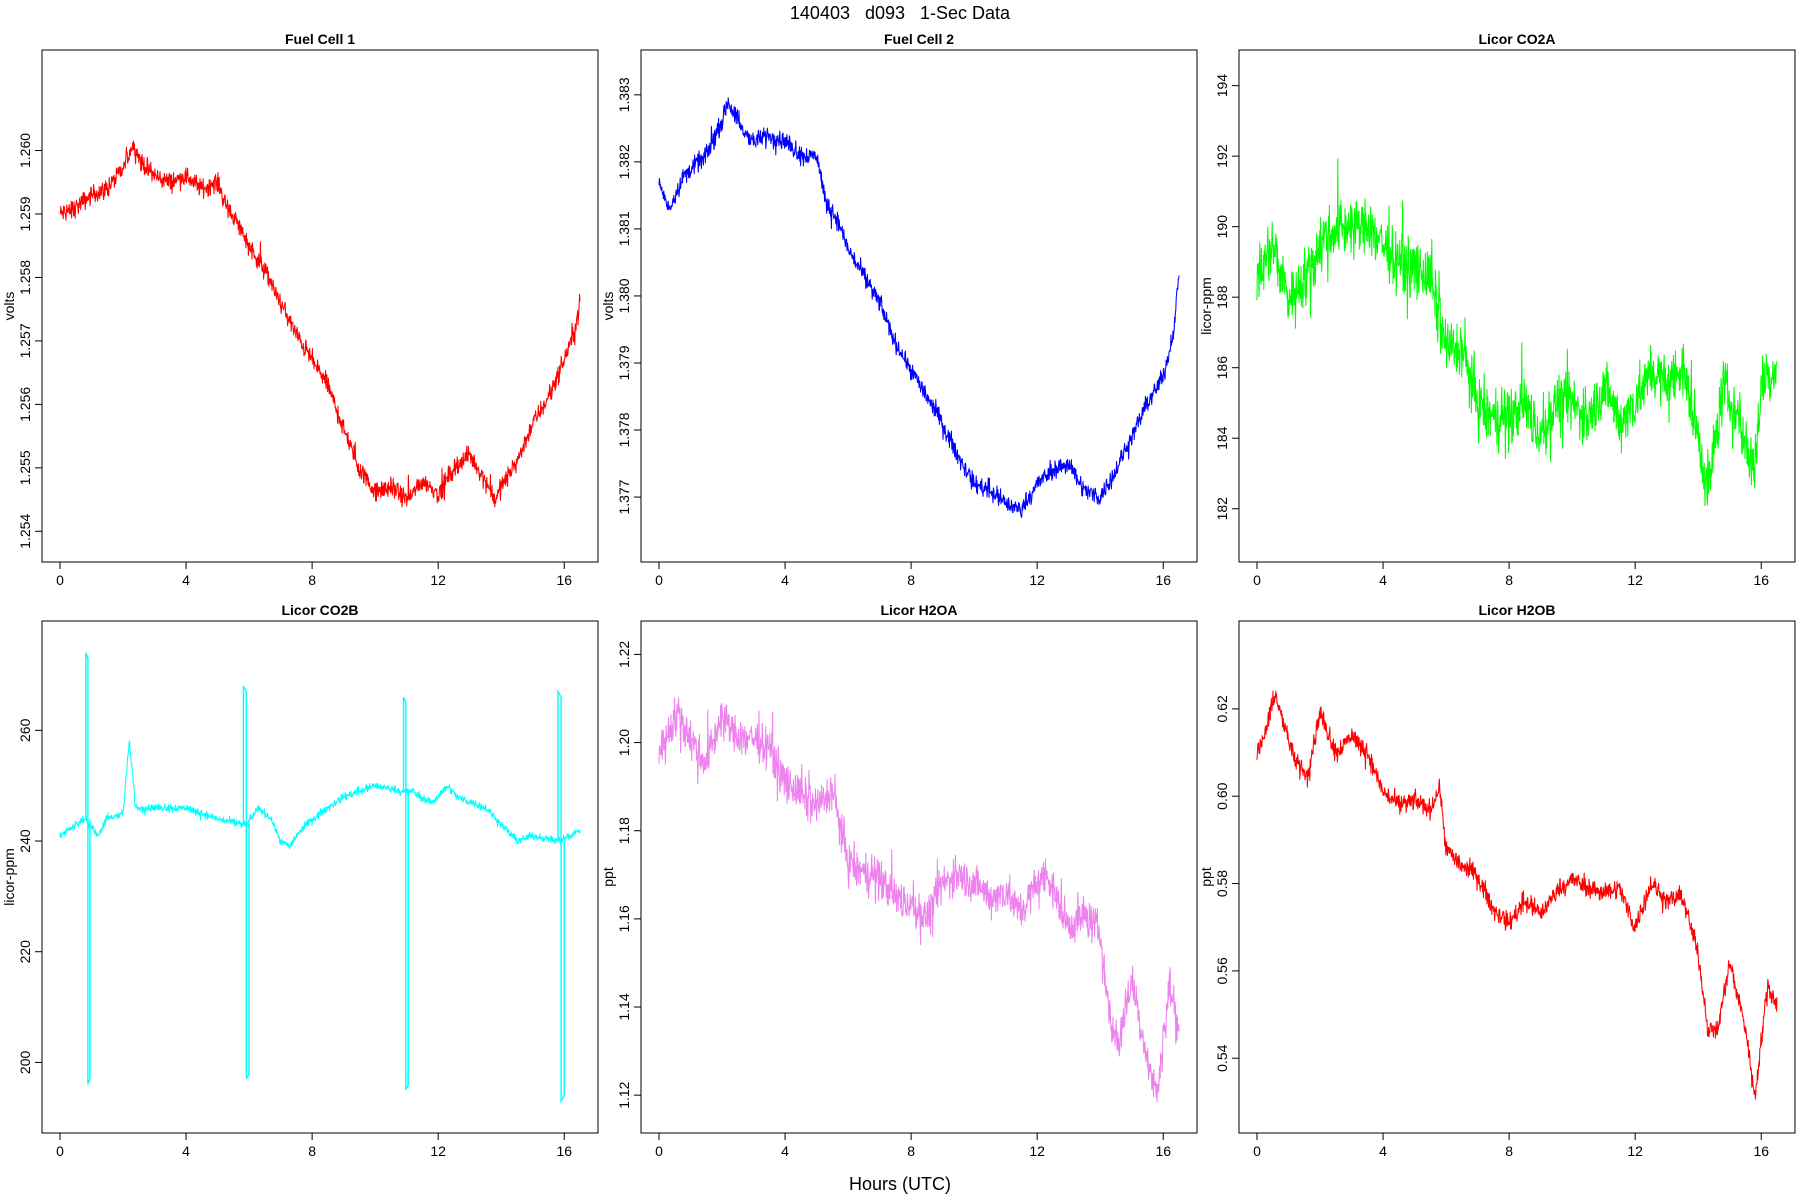 This screenshot has width=1800, height=1200. I want to click on y-tick-label: 0.60, so click(1222, 795).